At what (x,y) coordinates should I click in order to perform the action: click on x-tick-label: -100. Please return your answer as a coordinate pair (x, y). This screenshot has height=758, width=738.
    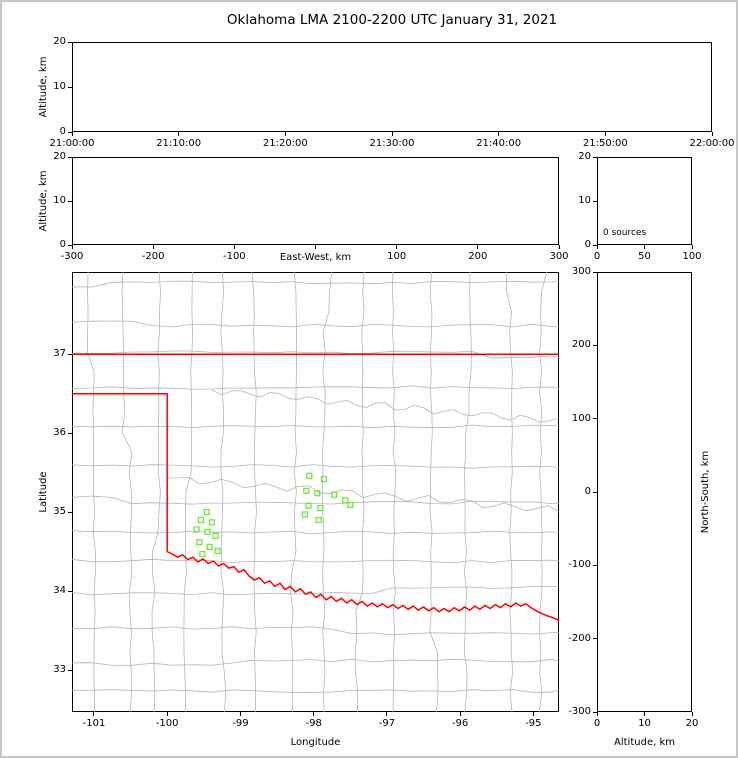
    Looking at the image, I should click on (234, 256).